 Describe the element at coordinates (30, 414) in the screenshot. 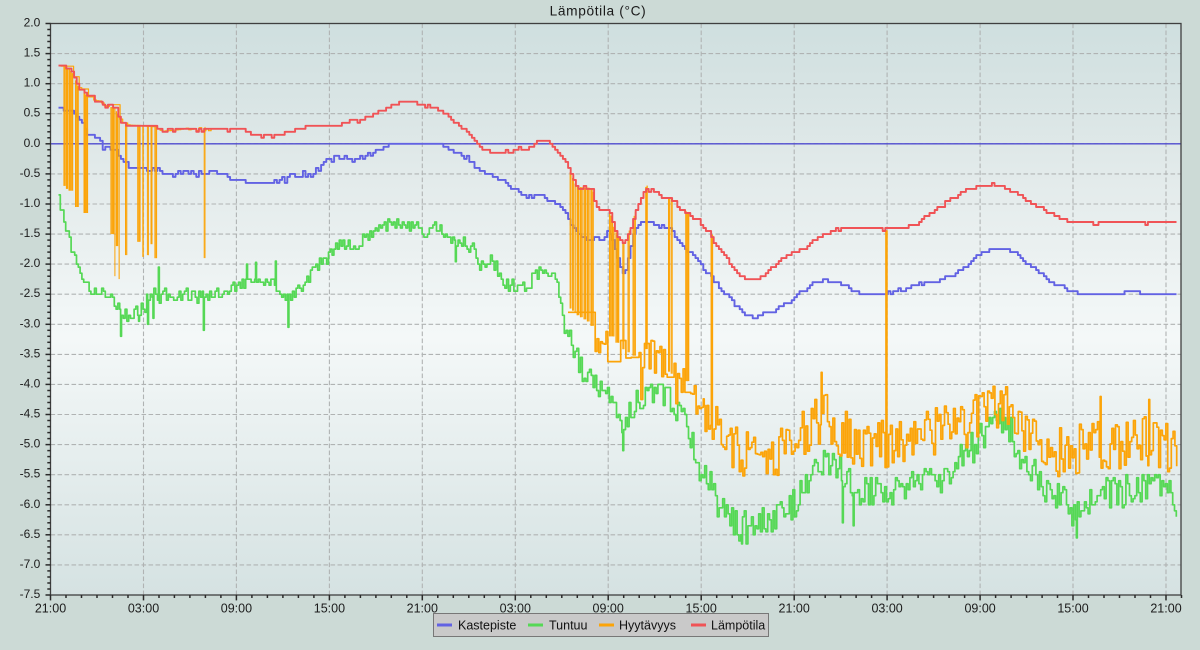

I see `svg-text: -4.5` at that location.